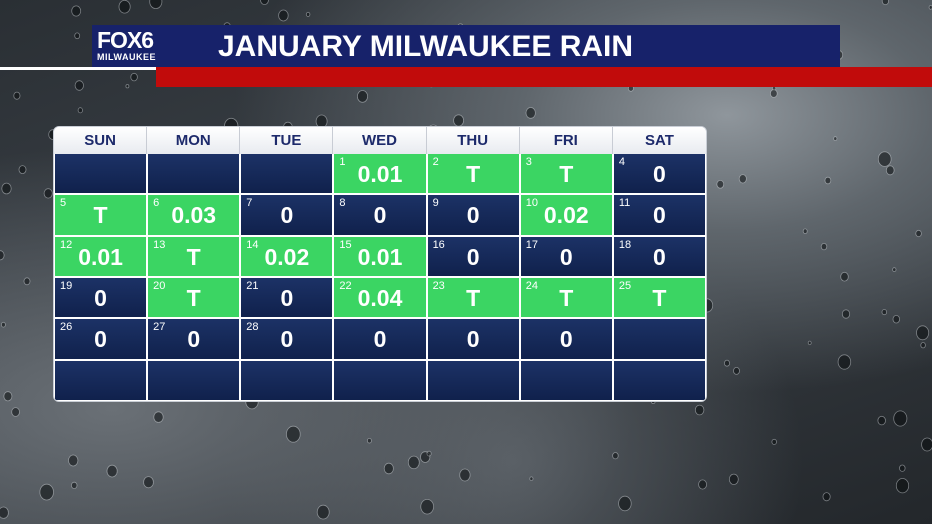 The height and width of the screenshot is (524, 932). Describe the element at coordinates (438, 285) in the screenshot. I see `day-number: 23` at that location.